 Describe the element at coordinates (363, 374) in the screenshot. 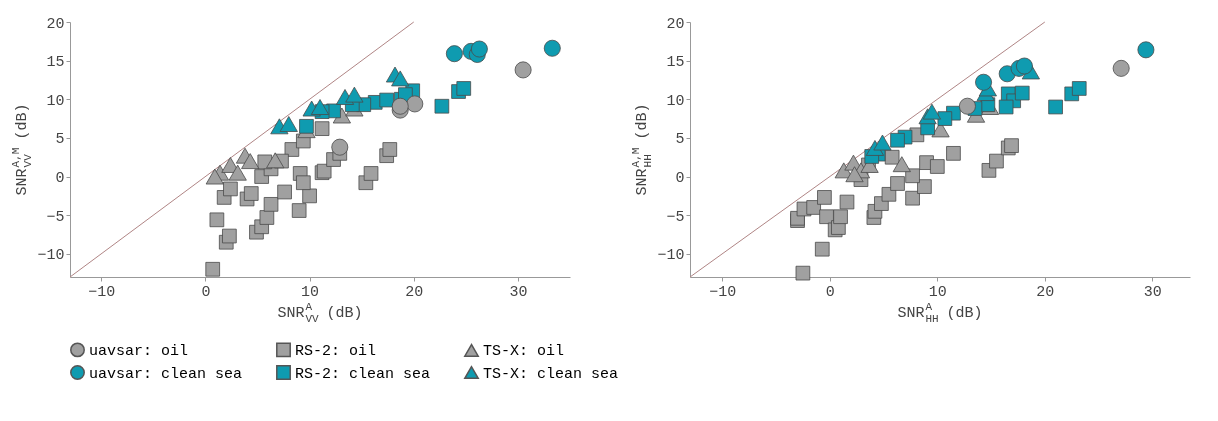

I see `legend-label: RS-2: clean sea` at that location.